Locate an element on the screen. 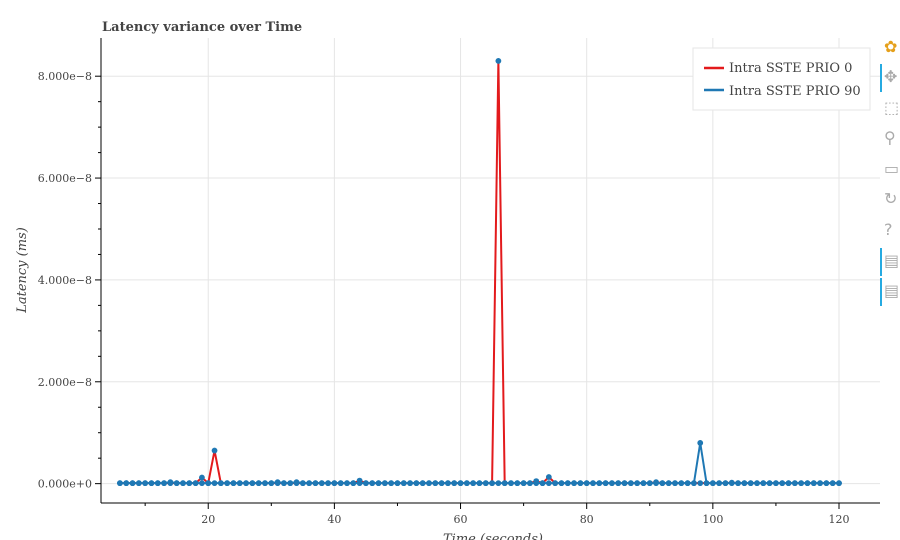 The image size is (900, 540). hover-icon-2: ▤ is located at coordinates (892, 290).